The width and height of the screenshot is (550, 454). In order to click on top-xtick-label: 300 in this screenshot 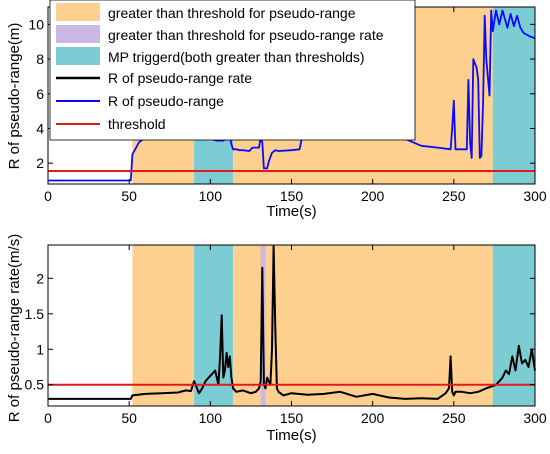, I will do `click(535, 196)`.